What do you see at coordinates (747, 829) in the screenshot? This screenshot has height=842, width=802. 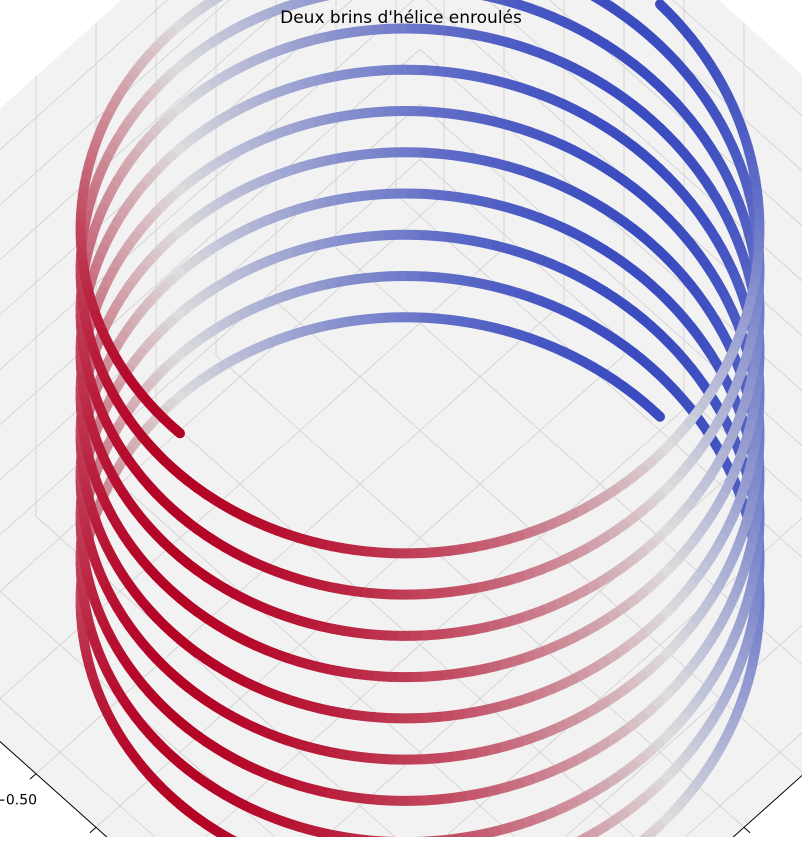 I see `x-tick` at bounding box center [747, 829].